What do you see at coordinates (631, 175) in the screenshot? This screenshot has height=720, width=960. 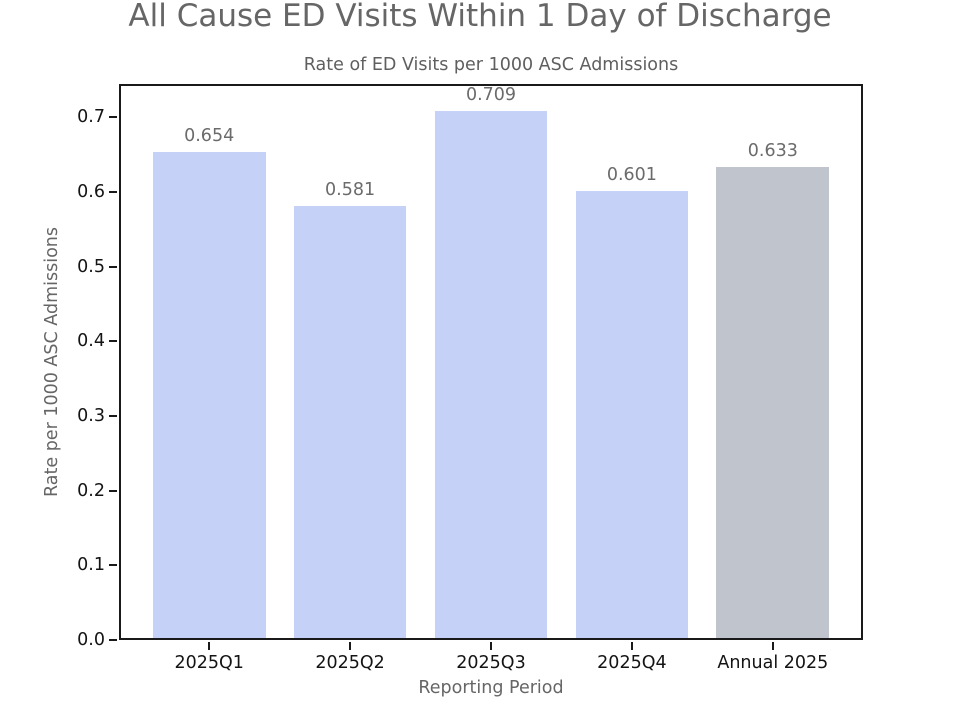 I see `bar-value-label: 0.601` at bounding box center [631, 175].